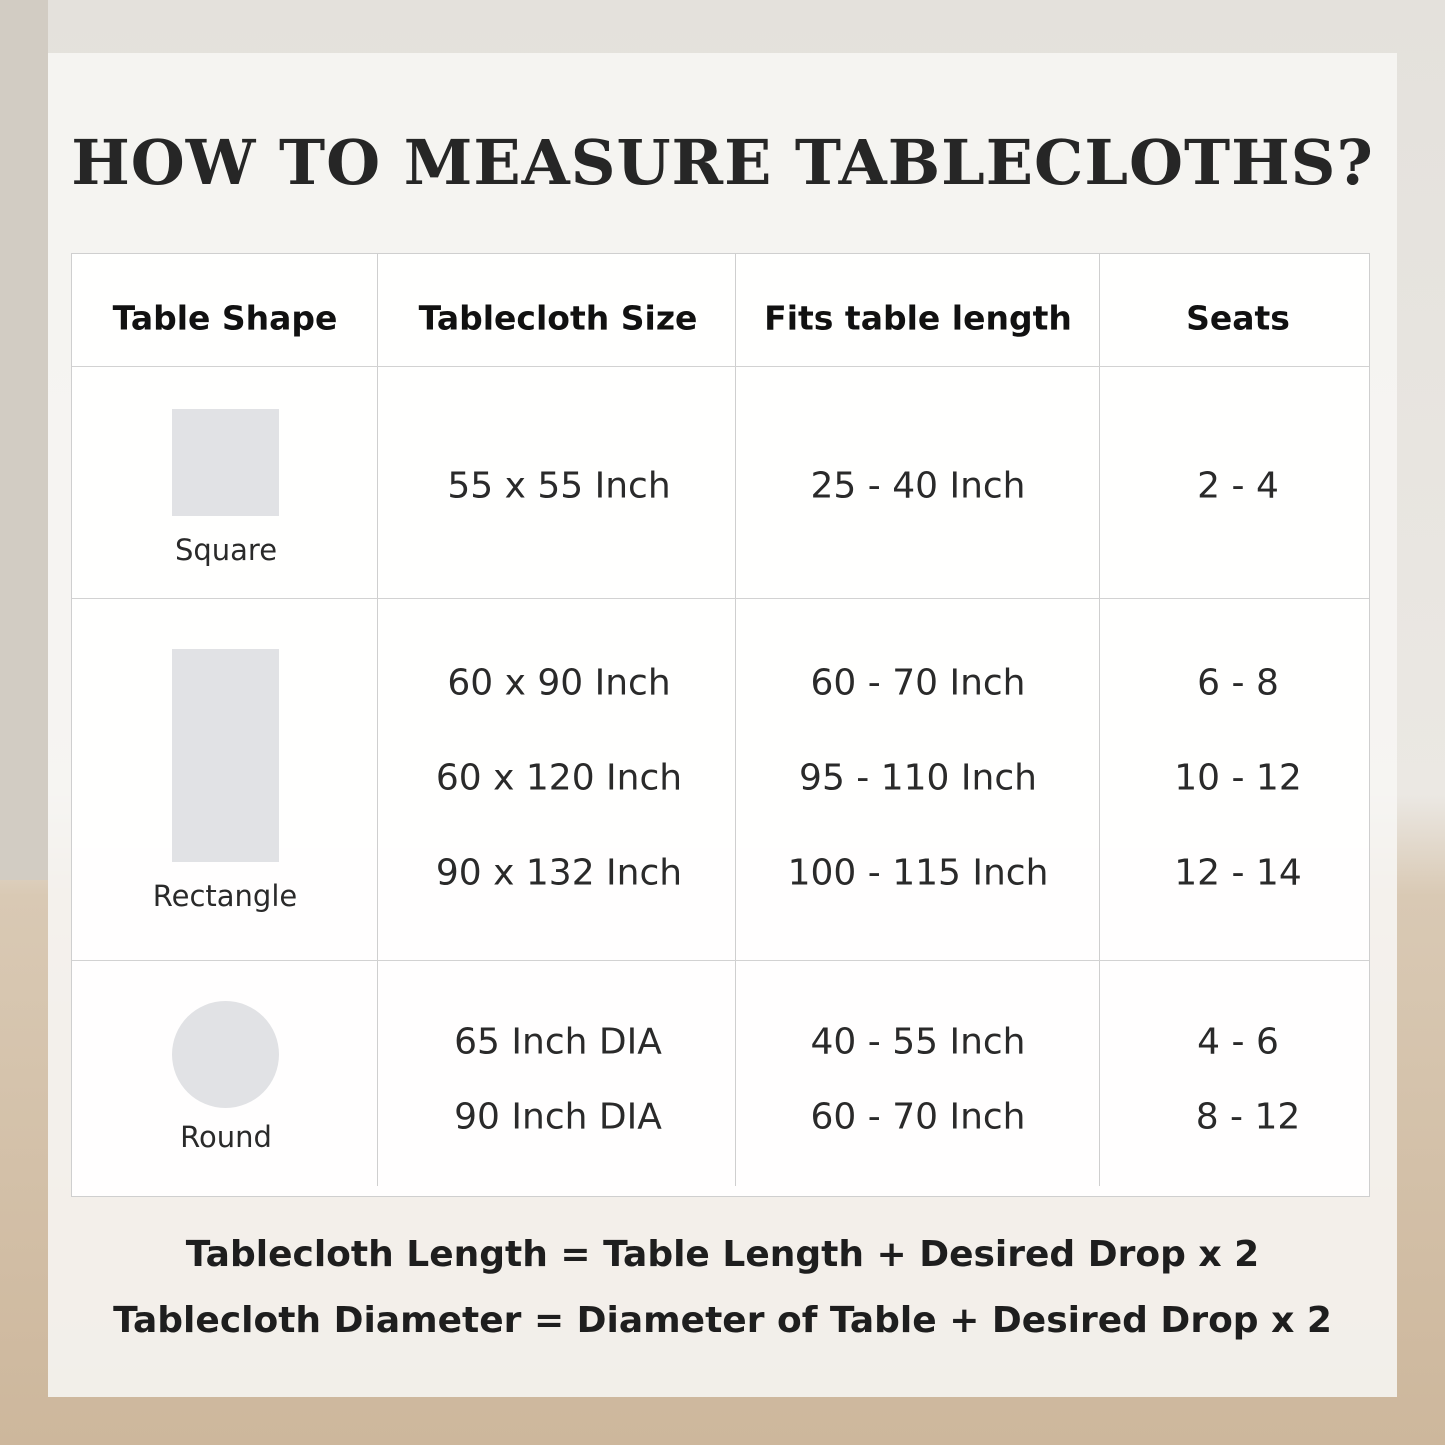 This screenshot has width=1445, height=1445. What do you see at coordinates (918, 1042) in the screenshot?
I see `fits-cell: 40 - 55 Inch` at bounding box center [918, 1042].